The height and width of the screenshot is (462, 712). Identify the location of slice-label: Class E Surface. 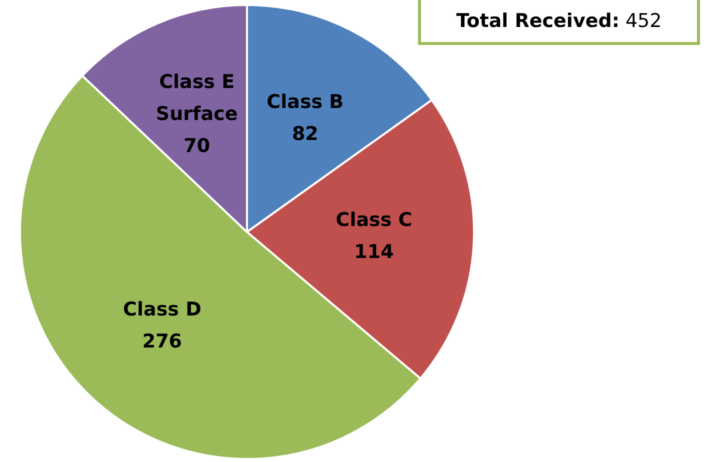
(197, 98).